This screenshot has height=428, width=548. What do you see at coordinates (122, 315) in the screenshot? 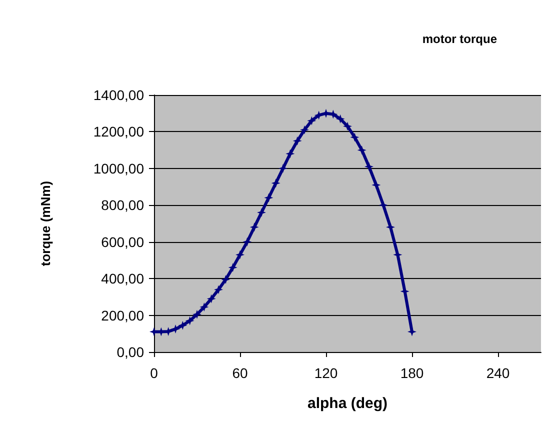
I see `y-tick-label: 200,00` at bounding box center [122, 315].